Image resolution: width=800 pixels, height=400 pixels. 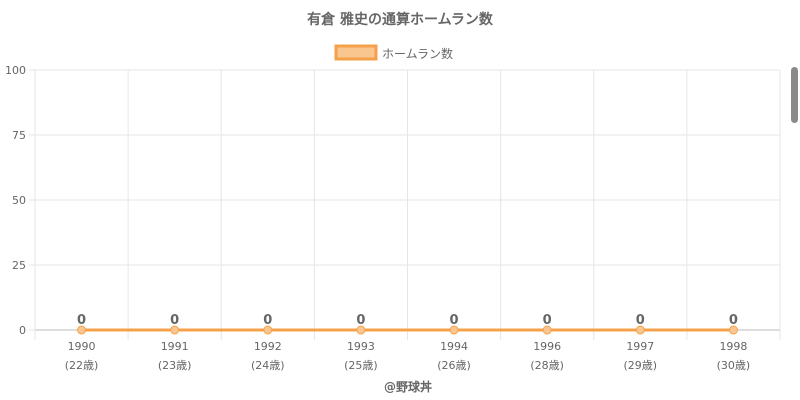 What do you see at coordinates (356, 52) in the screenshot?
I see `legend-swatch` at bounding box center [356, 52].